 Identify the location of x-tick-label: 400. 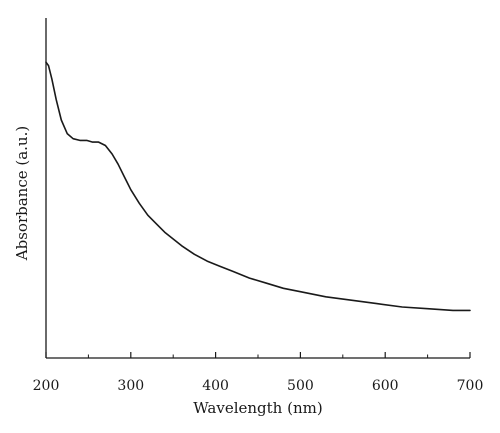
(215, 386).